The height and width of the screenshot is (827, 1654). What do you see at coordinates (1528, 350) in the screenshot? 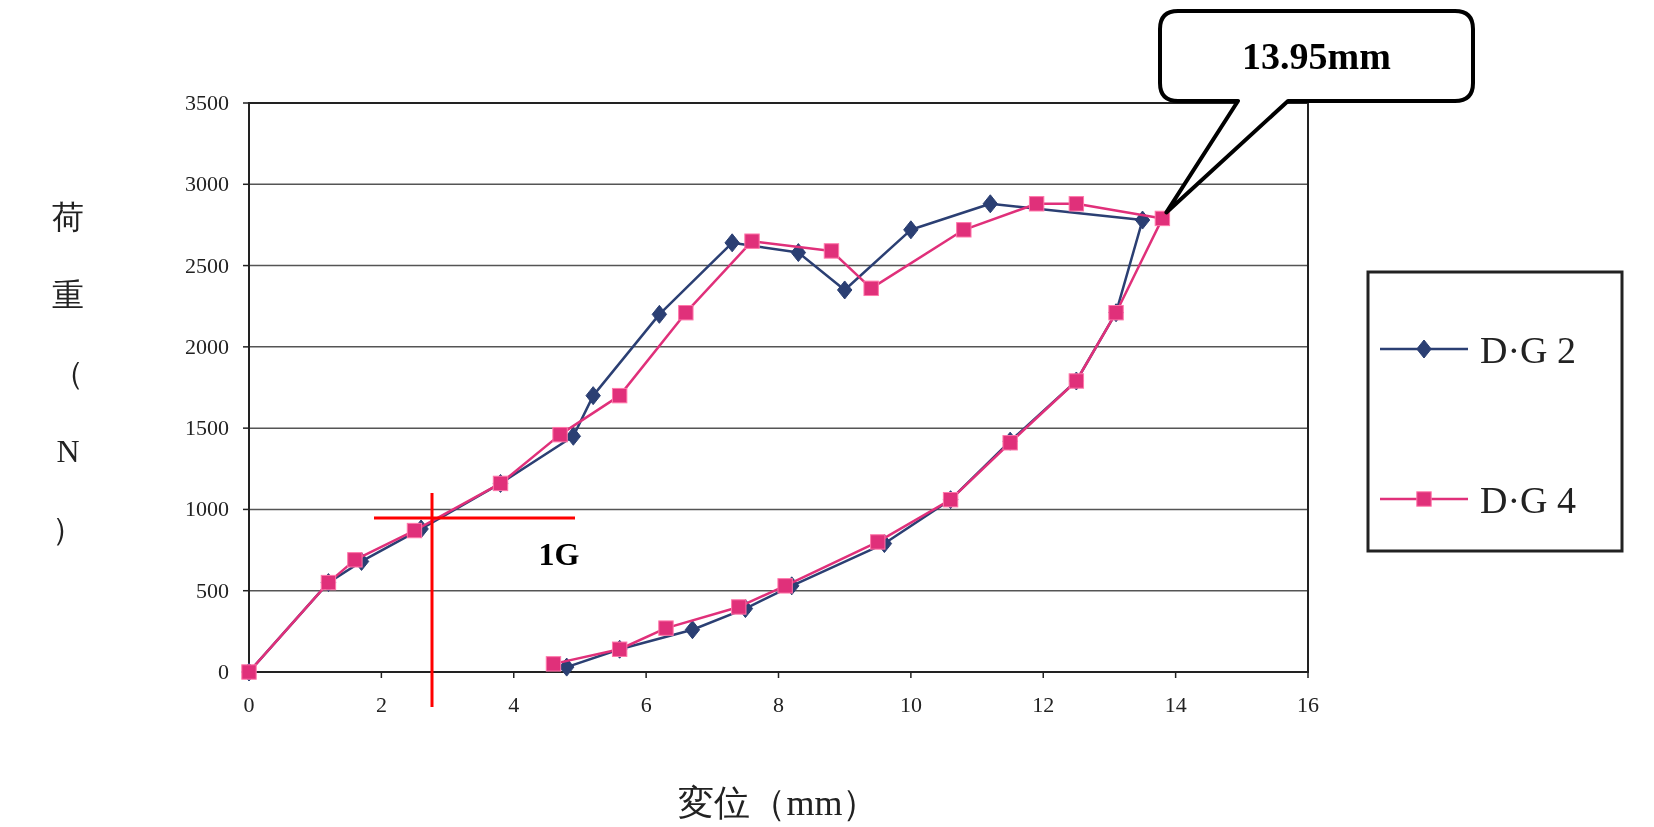
I see `legend-label: D·G 2` at bounding box center [1528, 350].